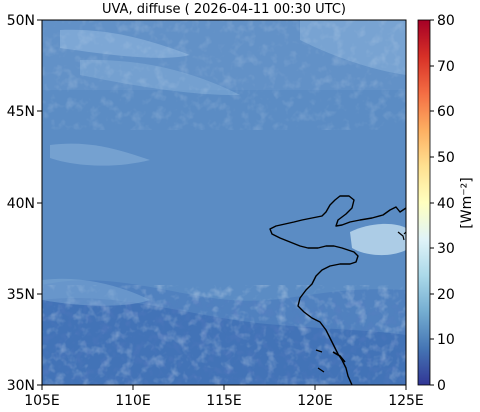 The image size is (480, 412). I want to click on x-tick-label: 110E, so click(133, 401).